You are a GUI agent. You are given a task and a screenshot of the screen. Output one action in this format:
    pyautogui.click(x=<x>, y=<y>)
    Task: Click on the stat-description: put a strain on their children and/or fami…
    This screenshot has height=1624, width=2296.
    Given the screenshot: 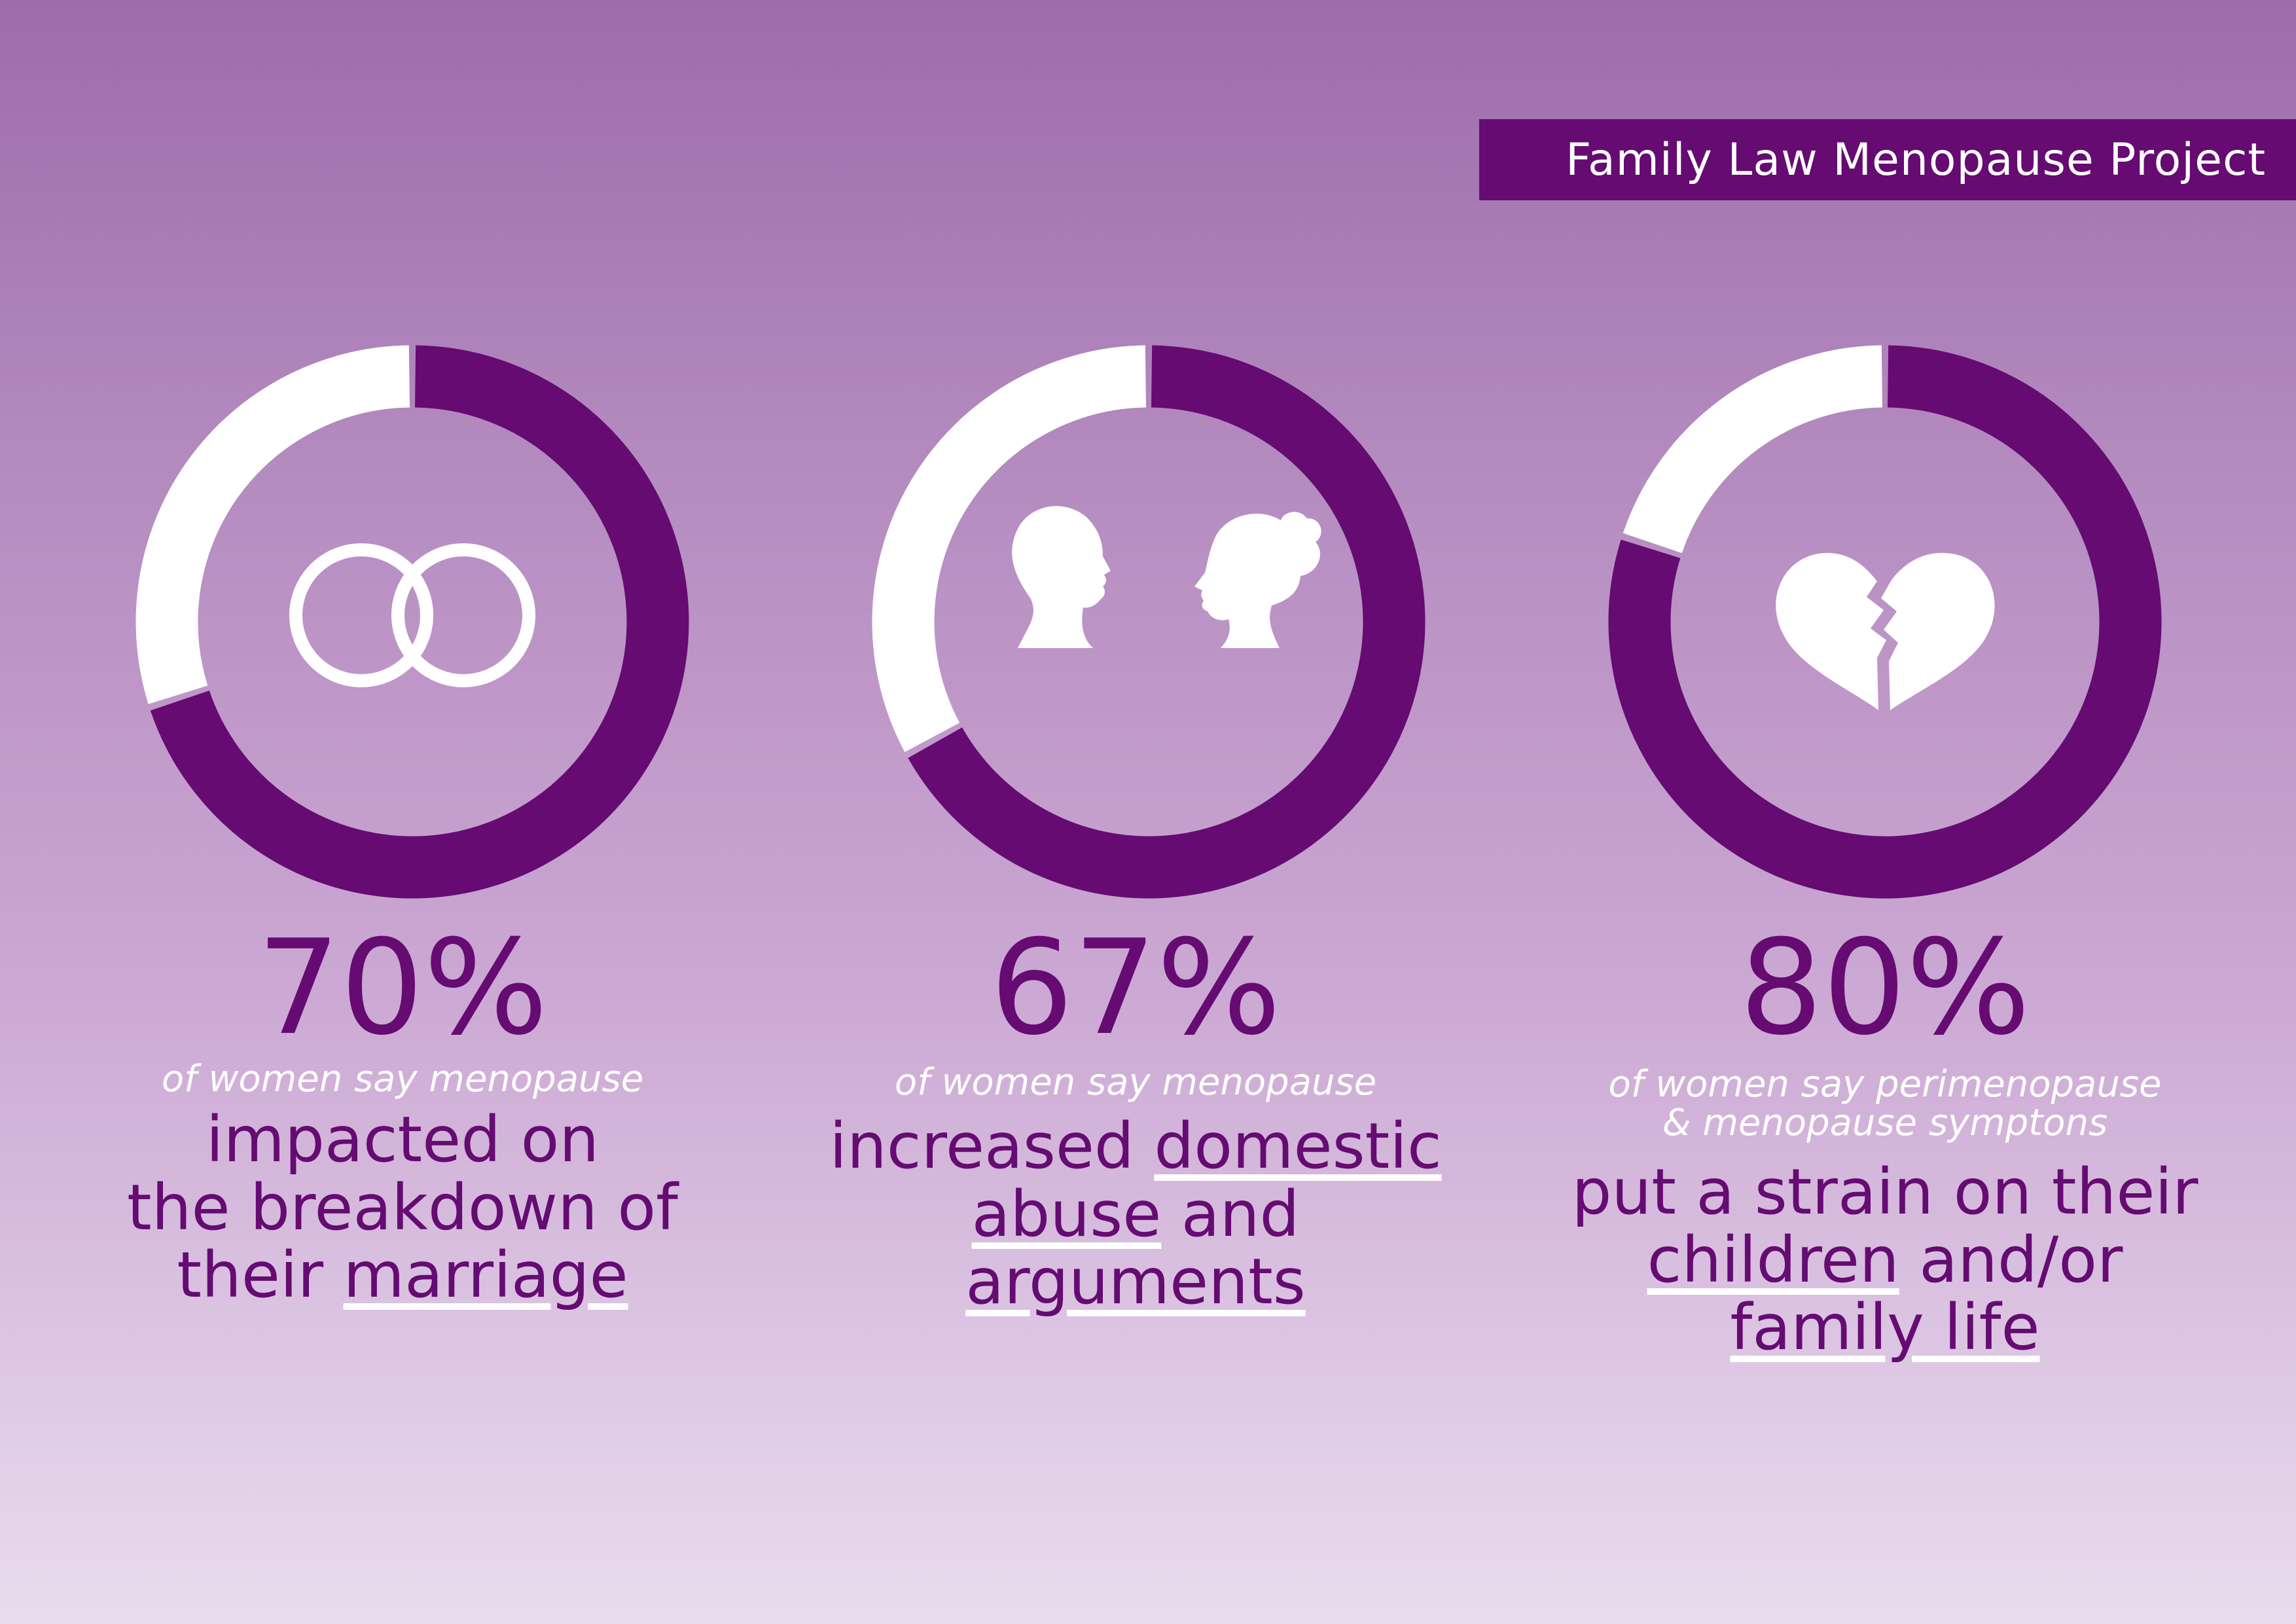 What is the action you would take?
    pyautogui.click(x=1885, y=1260)
    